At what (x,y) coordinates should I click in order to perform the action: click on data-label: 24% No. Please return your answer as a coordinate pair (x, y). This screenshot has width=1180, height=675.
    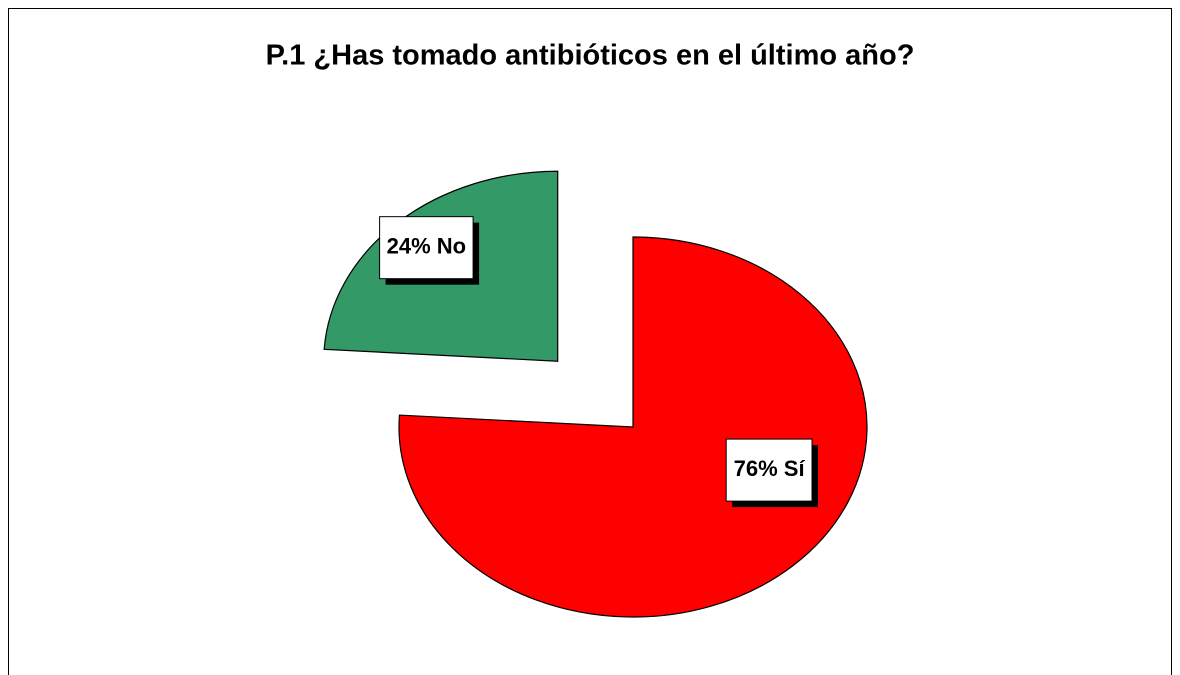
    Looking at the image, I should click on (426, 245).